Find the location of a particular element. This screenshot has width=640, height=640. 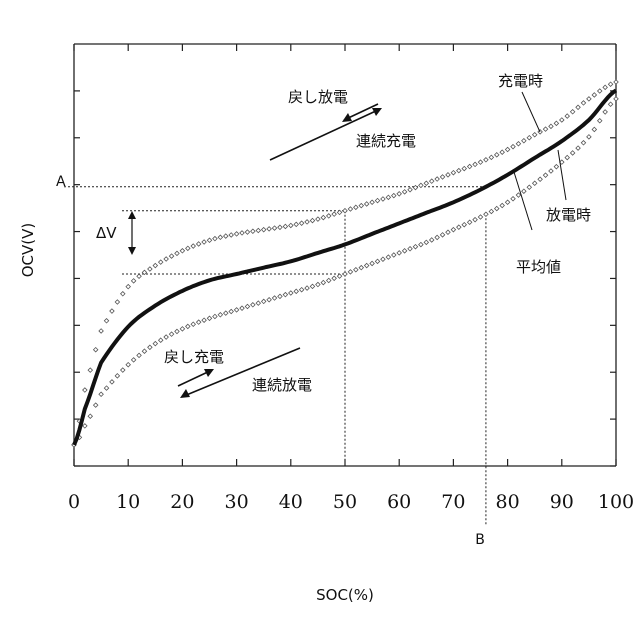

x-tick-label: 80 is located at coordinates (508, 502).